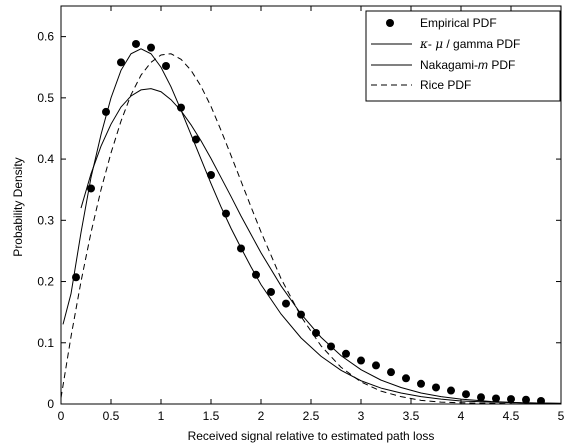 This screenshot has height=443, width=566. Describe the element at coordinates (439, 44) in the screenshot. I see `legend-mu-symbol: μ` at that location.